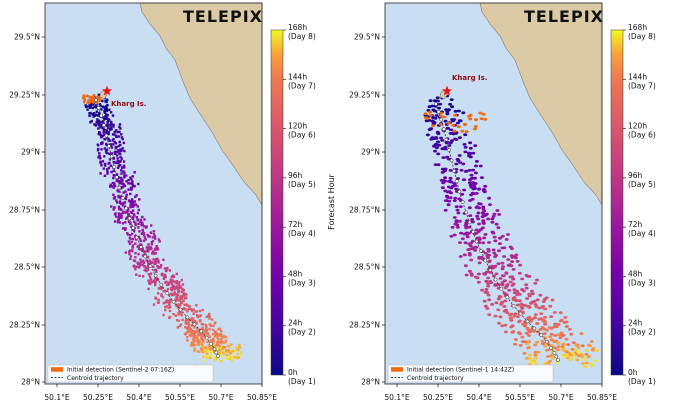 The height and width of the screenshot is (415, 680). What do you see at coordinates (475, 126) in the screenshot?
I see `right-initial-detection-particle` at bounding box center [475, 126].